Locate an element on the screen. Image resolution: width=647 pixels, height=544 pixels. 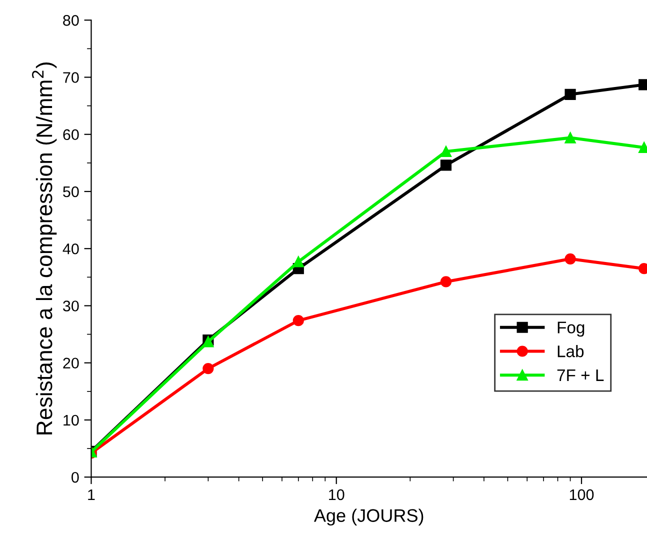
y-tick-label: 10 is located at coordinates (71, 420).